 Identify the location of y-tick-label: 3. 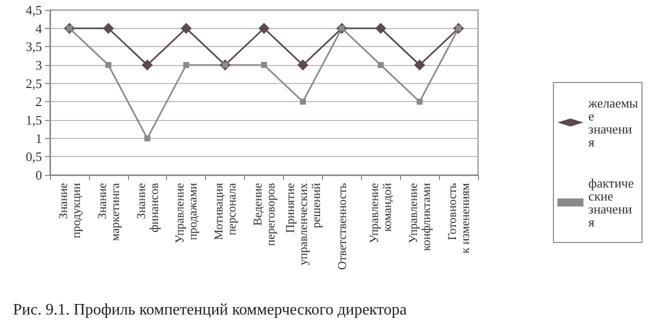
(39, 65).